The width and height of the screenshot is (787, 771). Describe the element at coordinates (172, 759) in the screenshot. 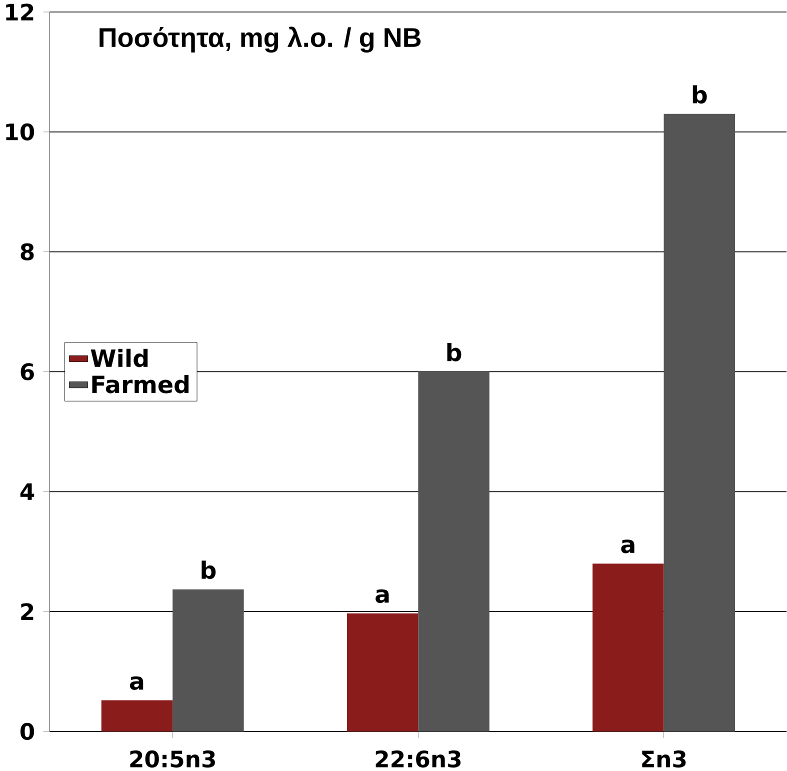

I see `x-tick-label: 20:5n3` at that location.